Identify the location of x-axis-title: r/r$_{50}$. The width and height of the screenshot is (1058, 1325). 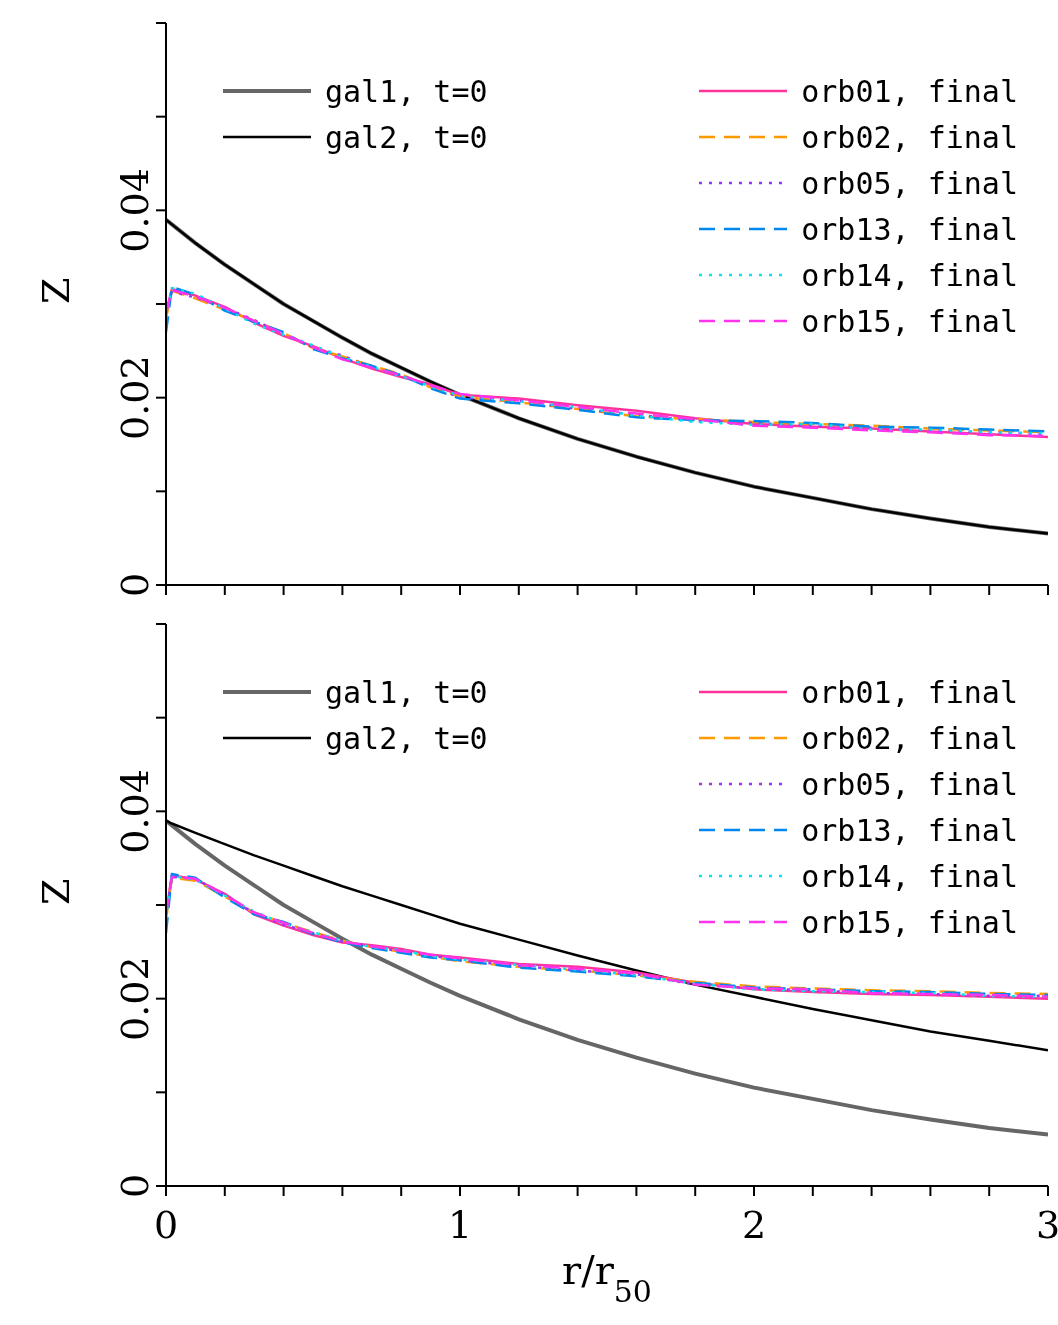
(607, 1278).